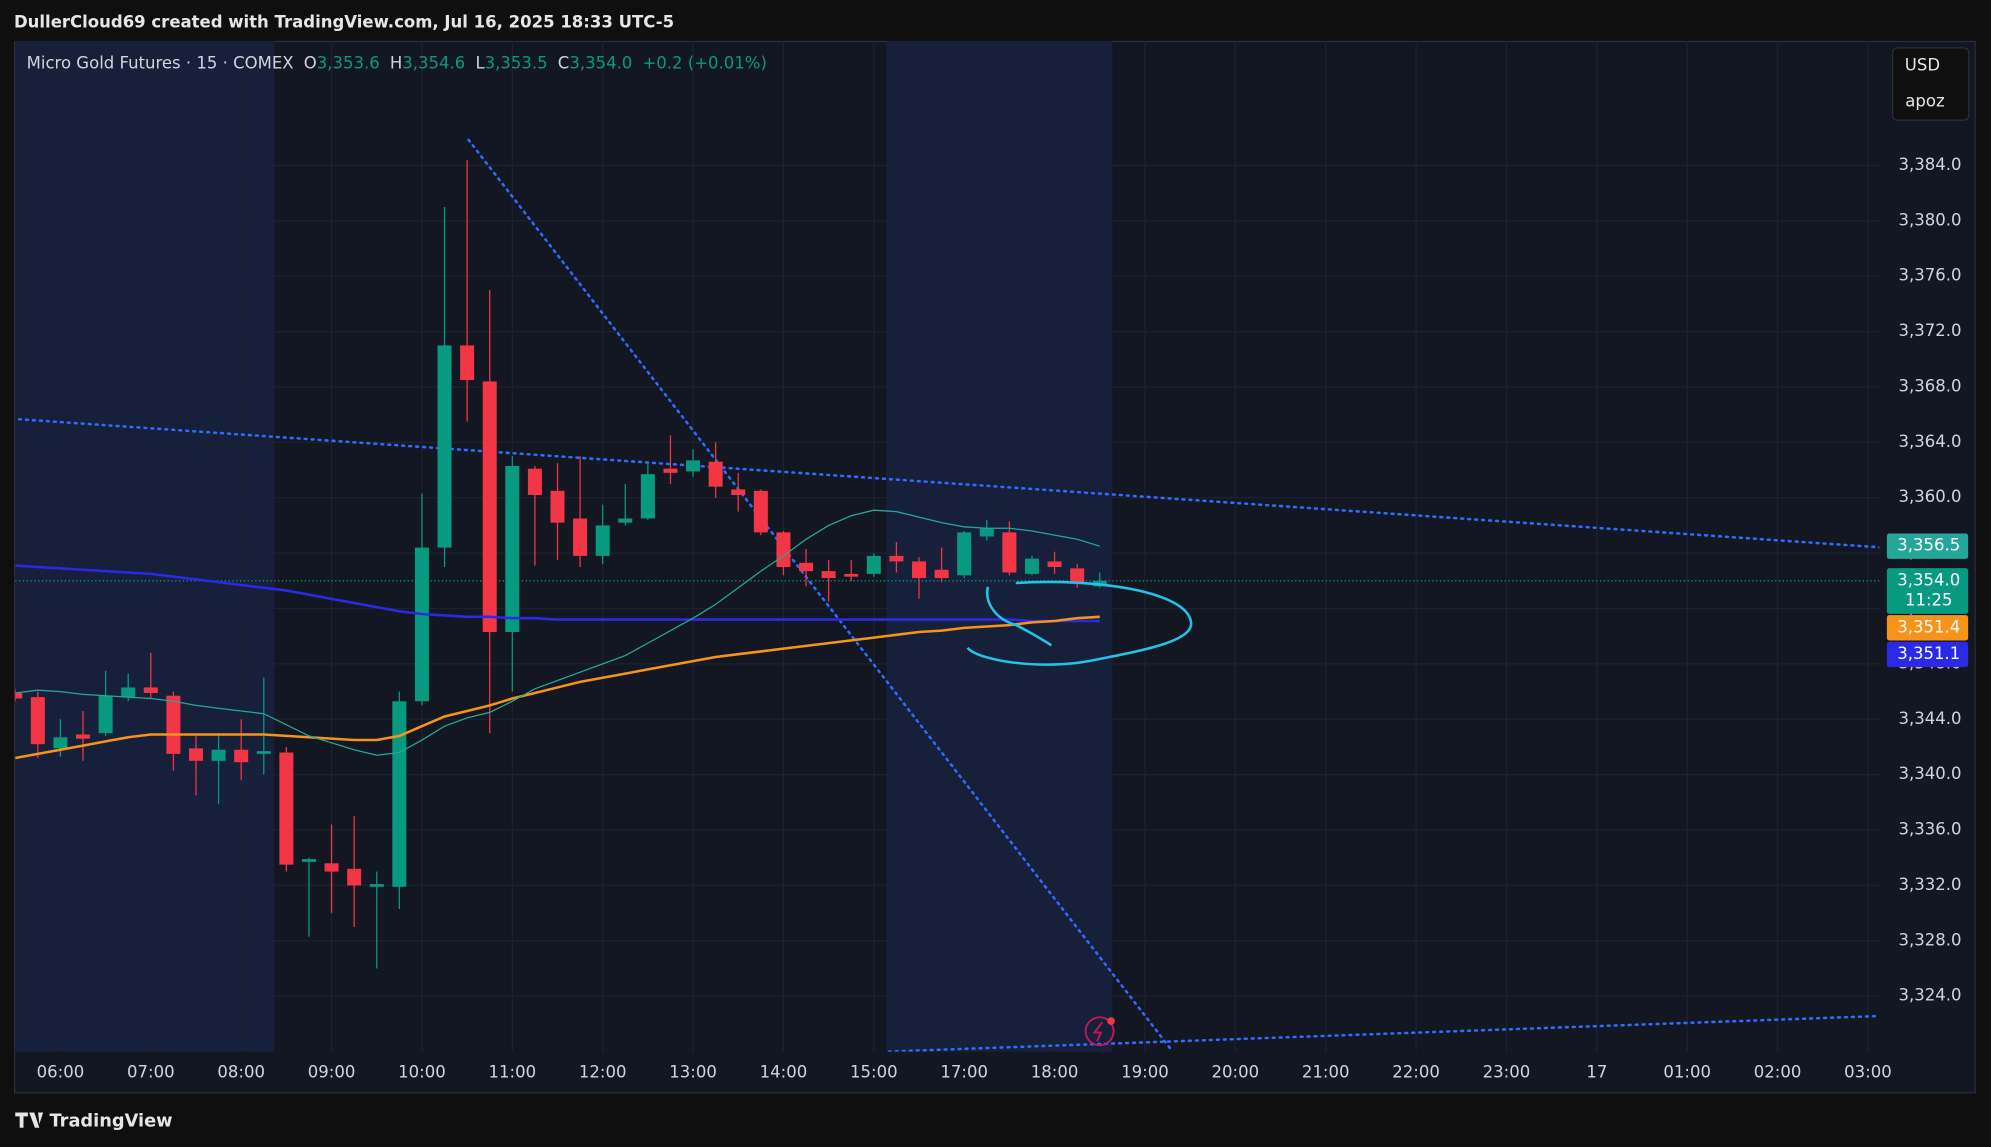 This screenshot has width=1991, height=1147. I want to click on unit: apoz, so click(1924, 100).